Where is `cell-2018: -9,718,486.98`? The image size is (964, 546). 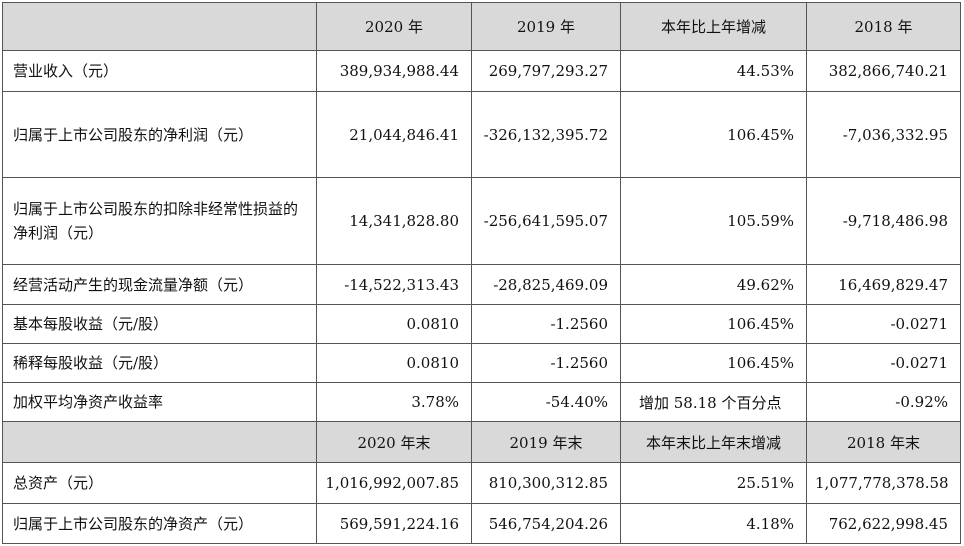
cell-2018: -9,718,486.98 is located at coordinates (883, 221).